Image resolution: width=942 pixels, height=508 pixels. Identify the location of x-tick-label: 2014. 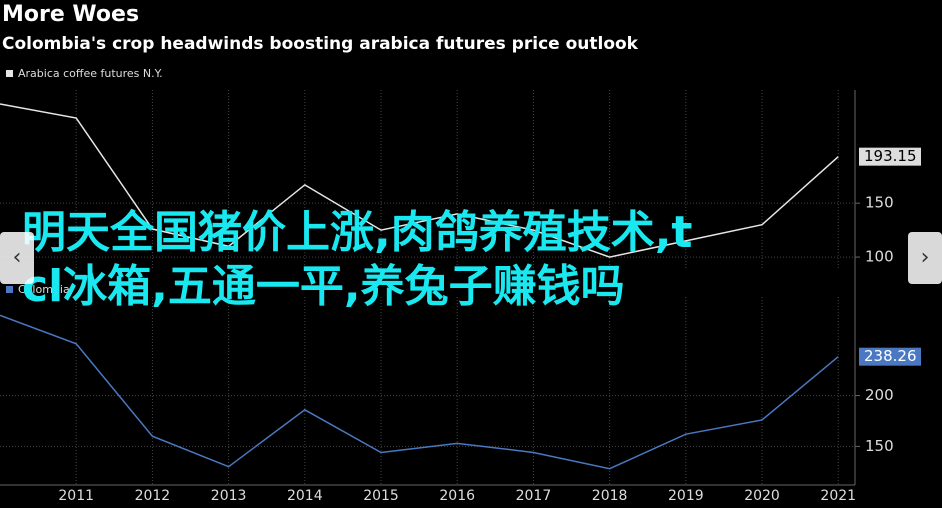
(305, 496).